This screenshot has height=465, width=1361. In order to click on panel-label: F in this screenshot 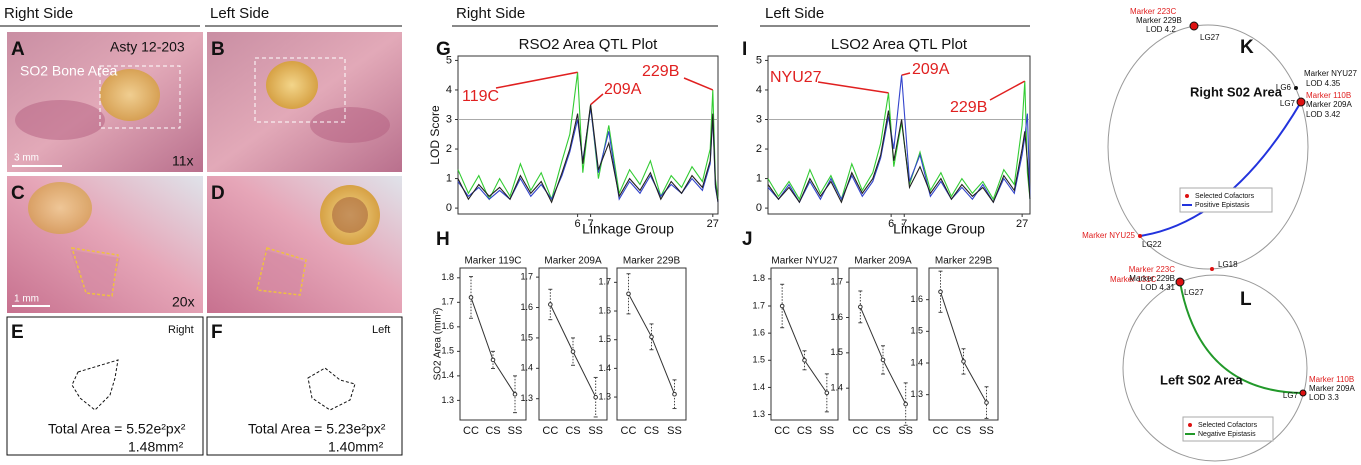, I will do `click(217, 332)`.